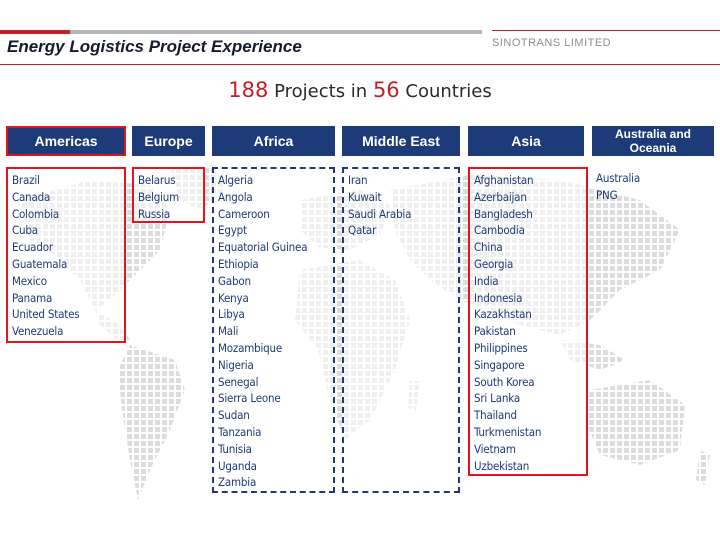  I want to click on country-item: Cuba, so click(25, 230).